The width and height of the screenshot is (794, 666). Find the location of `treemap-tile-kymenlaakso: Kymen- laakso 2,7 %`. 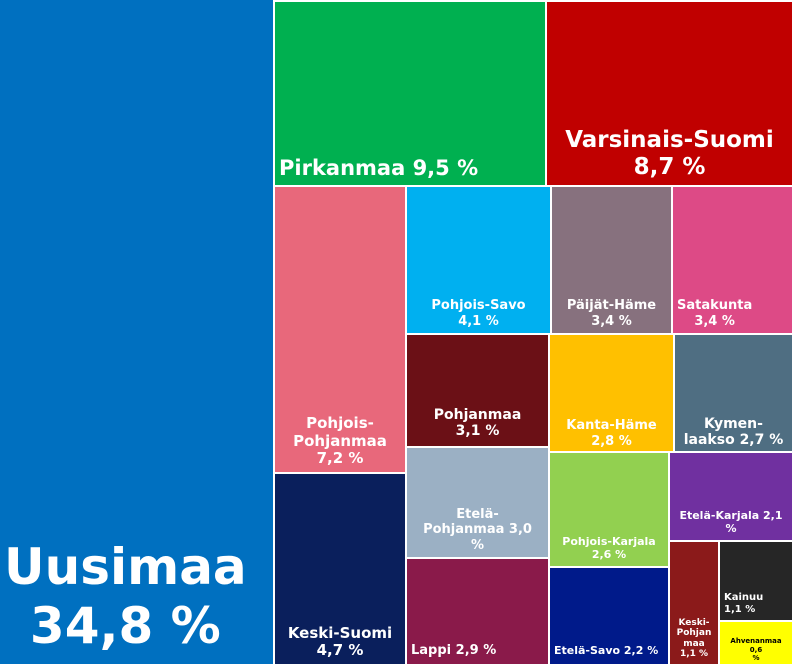

treemap-tile-kymenlaakso: Kymen- laakso 2,7 % is located at coordinates (733, 393).